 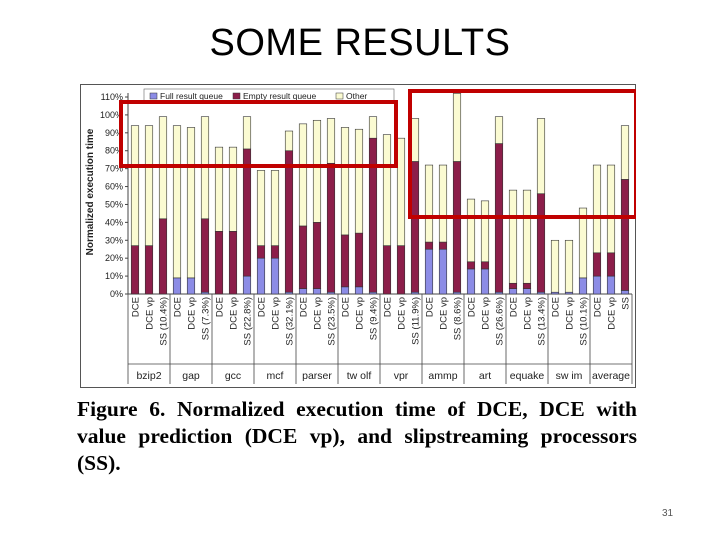 What do you see at coordinates (401, 376) in the screenshot?
I see `group-label: vpr` at bounding box center [401, 376].